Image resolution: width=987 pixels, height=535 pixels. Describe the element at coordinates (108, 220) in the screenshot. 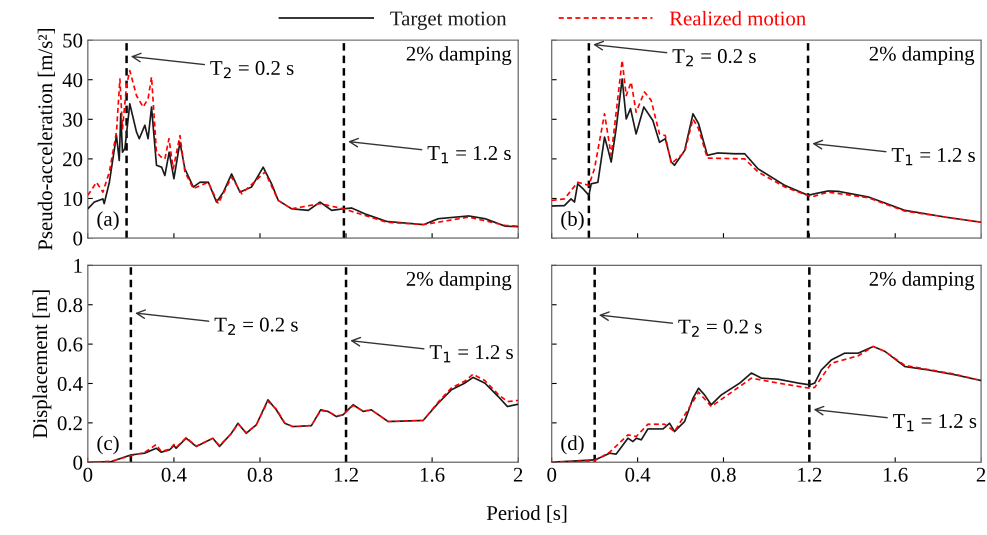

I see `annotation: (a)` at that location.